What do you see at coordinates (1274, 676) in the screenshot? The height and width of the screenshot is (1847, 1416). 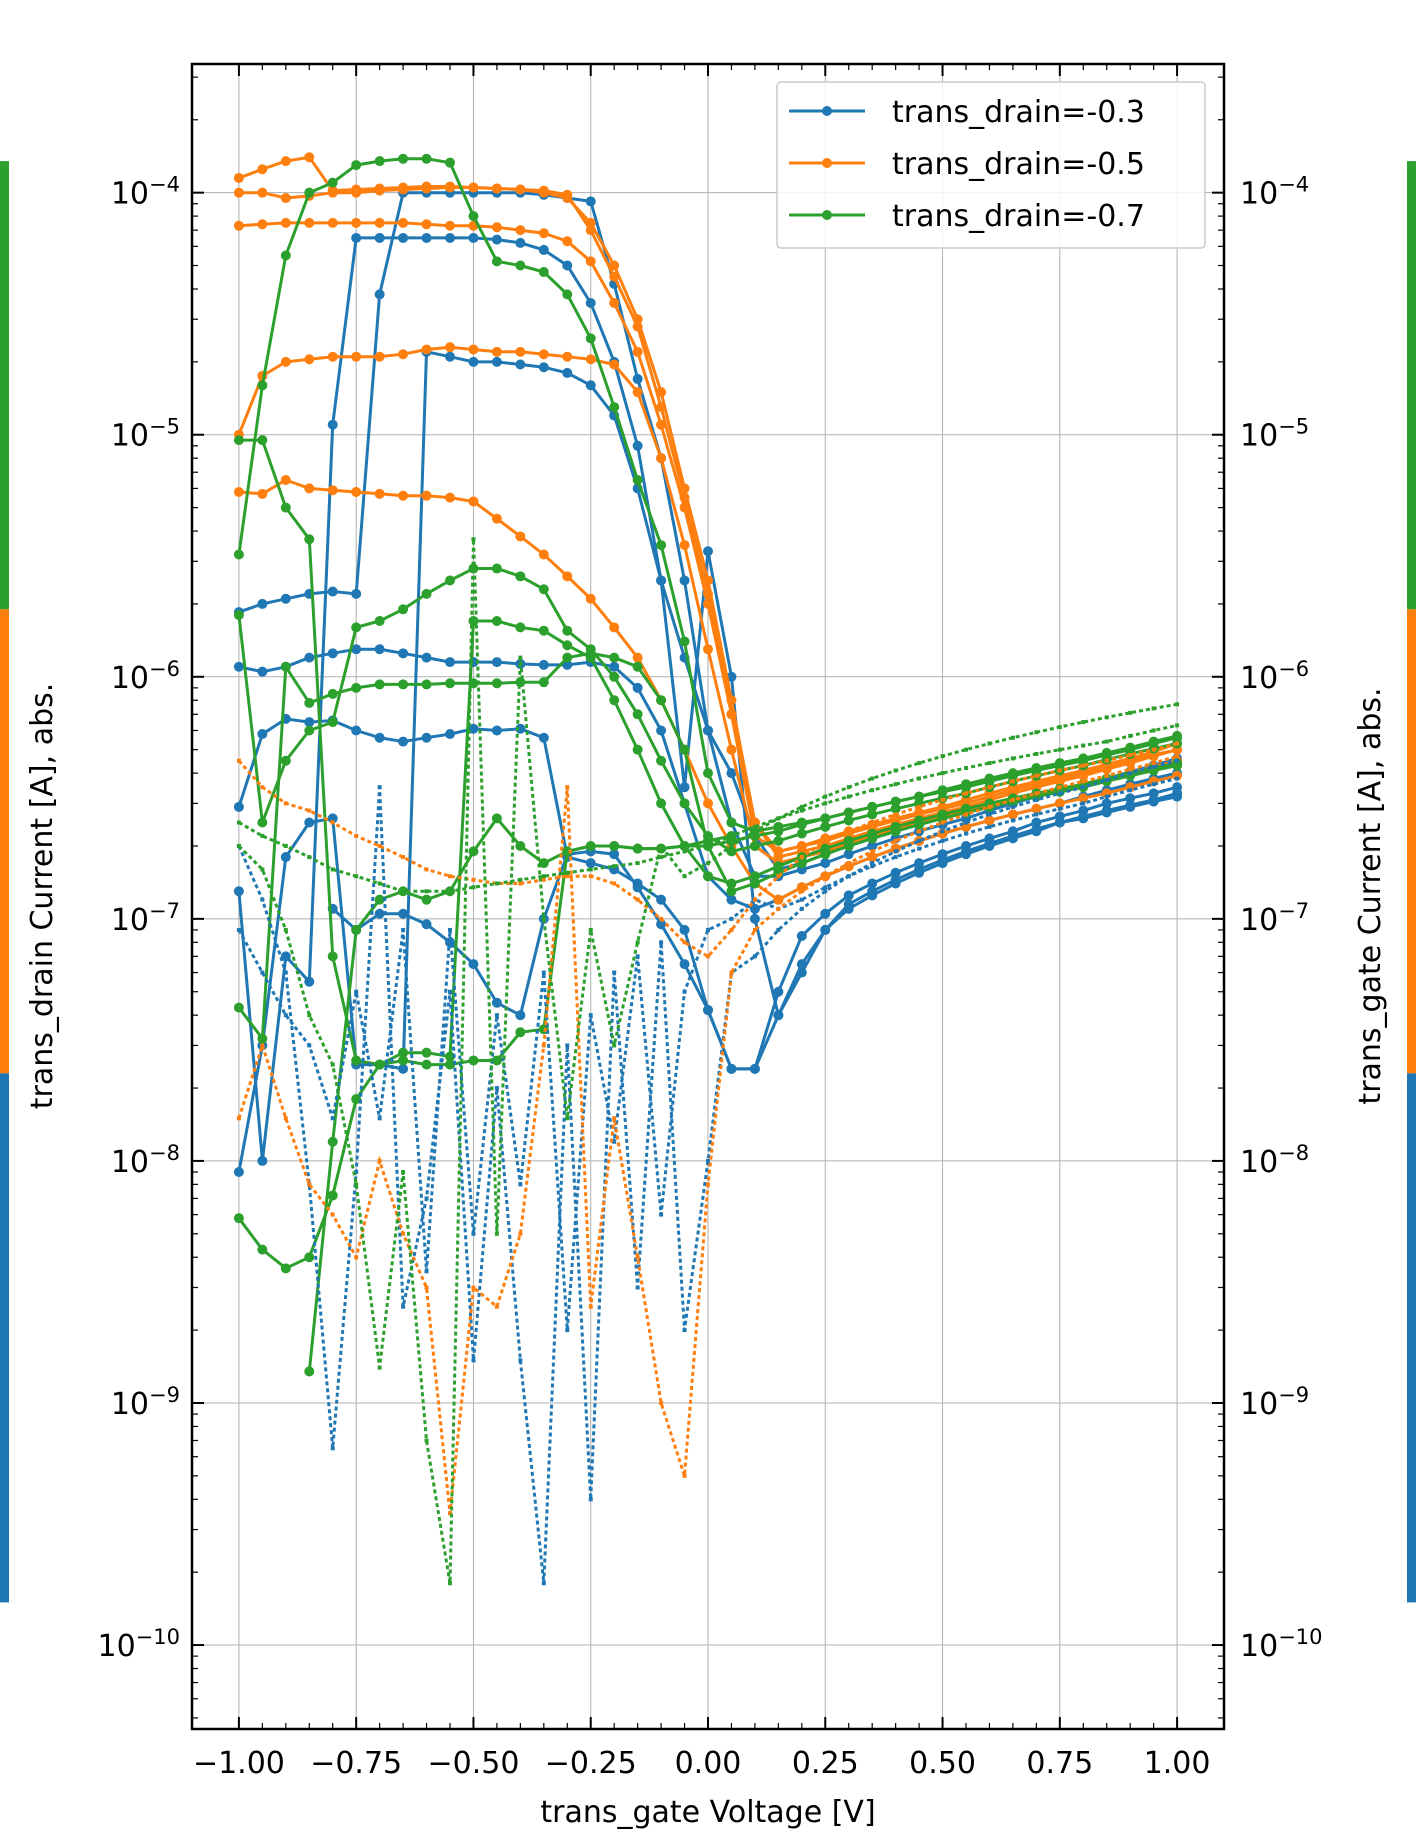 I see `y-tick-label-right: 10−6` at bounding box center [1274, 676].